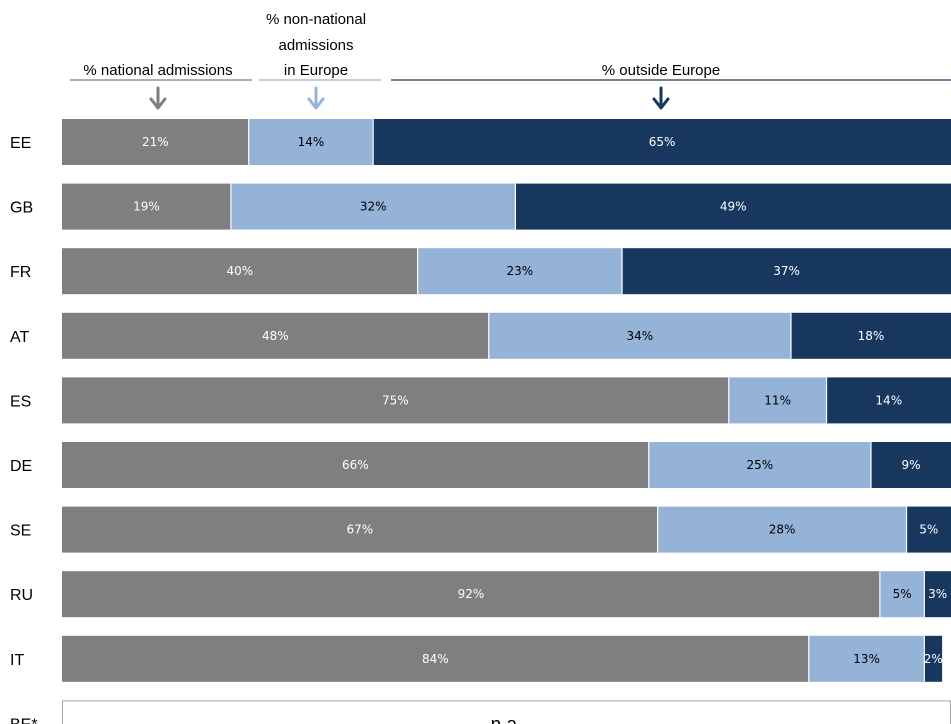 The height and width of the screenshot is (724, 951). What do you see at coordinates (20, 531) in the screenshot?
I see `category-label: SE` at bounding box center [20, 531].